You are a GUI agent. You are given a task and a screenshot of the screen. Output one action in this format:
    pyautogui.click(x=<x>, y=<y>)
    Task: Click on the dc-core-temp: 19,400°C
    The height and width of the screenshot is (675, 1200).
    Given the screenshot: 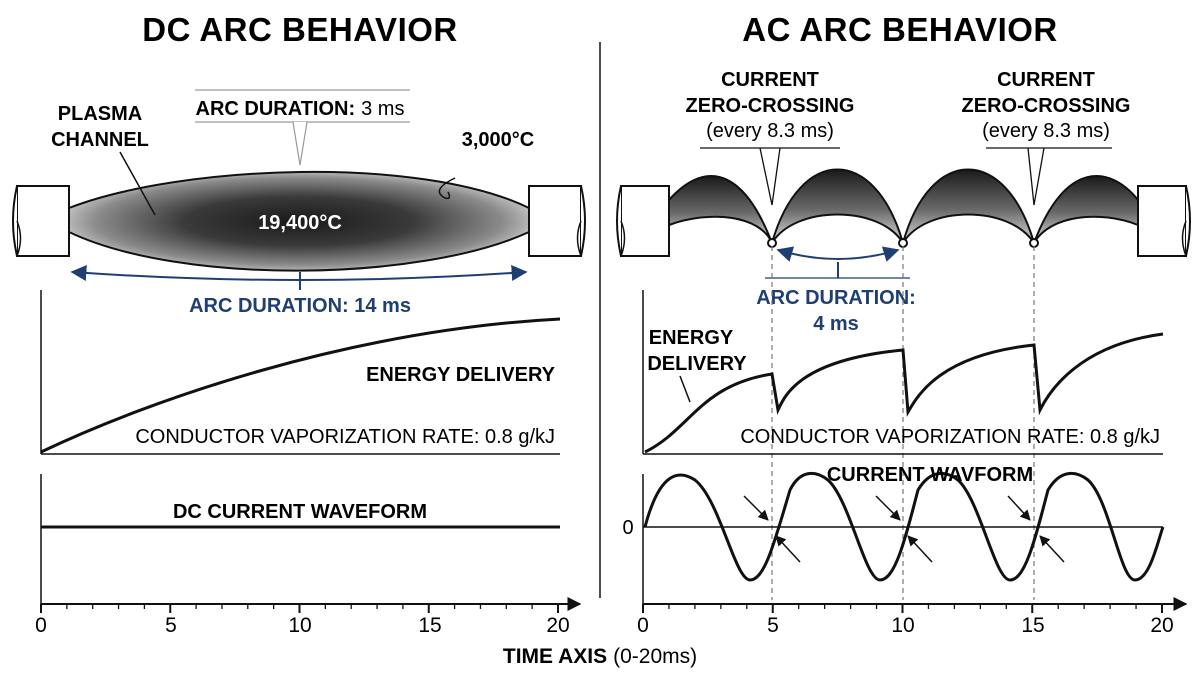 What is the action you would take?
    pyautogui.click(x=300, y=223)
    